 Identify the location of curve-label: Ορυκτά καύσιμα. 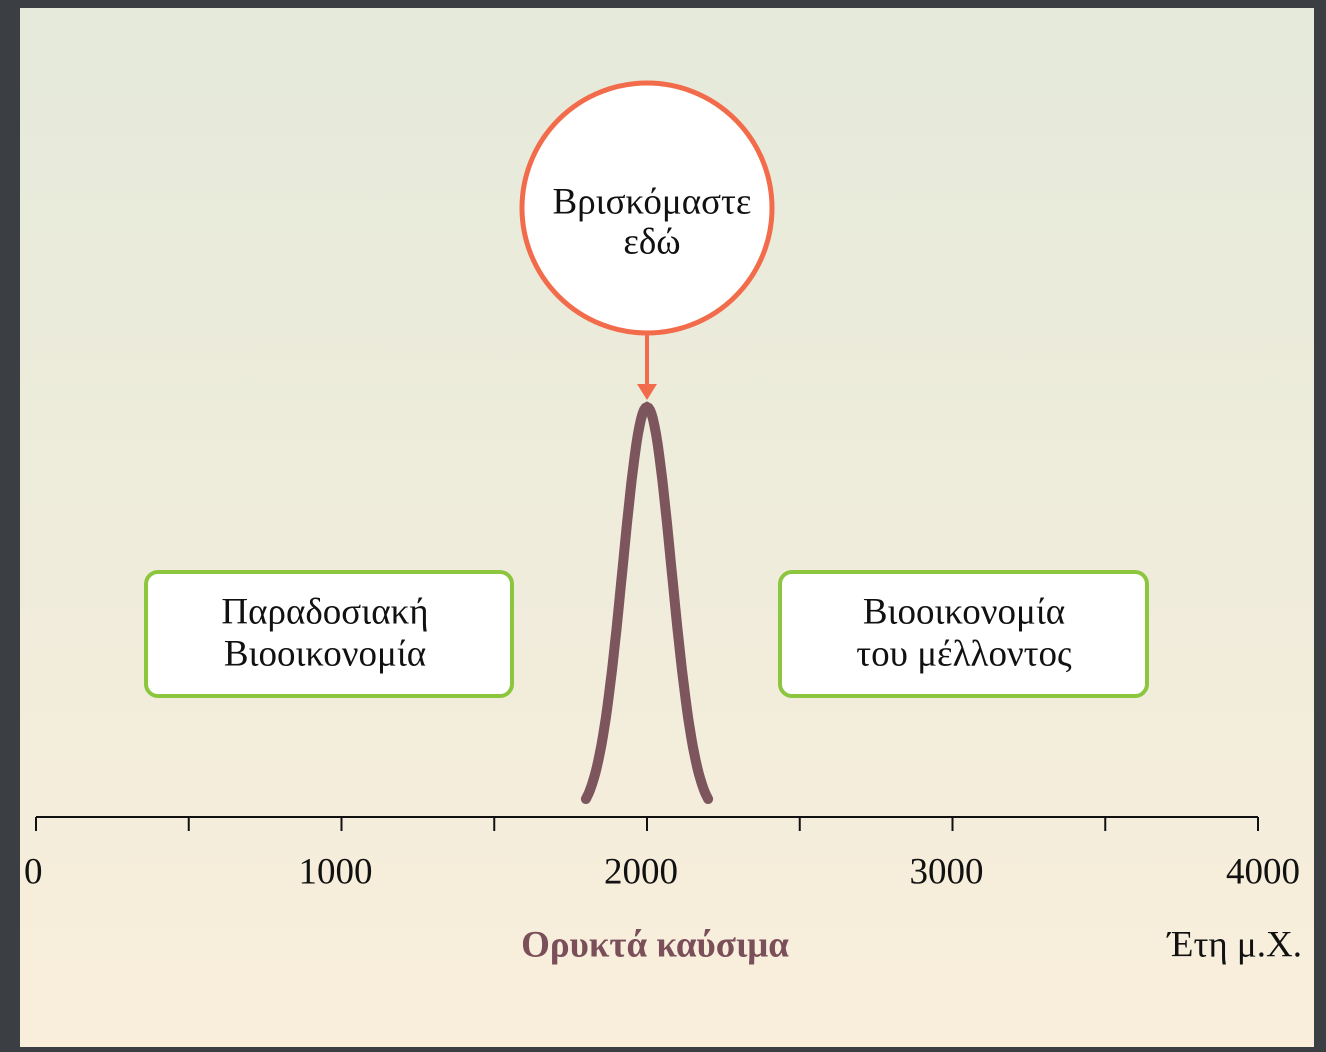
(655, 944).